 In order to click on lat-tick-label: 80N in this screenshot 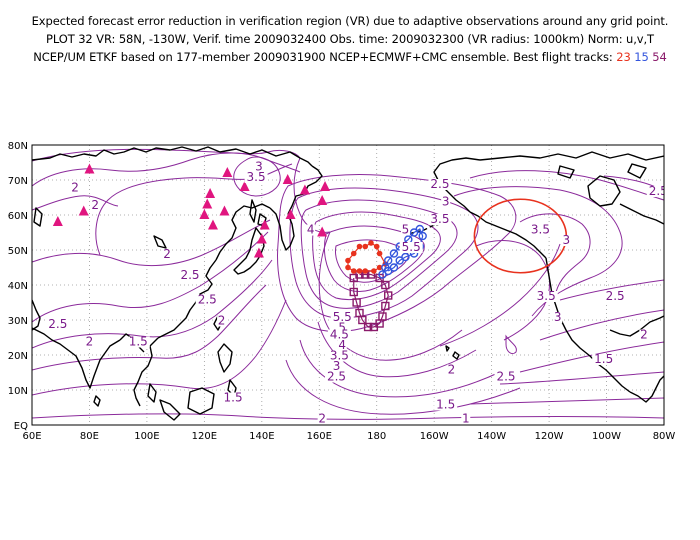, I will do `click(18, 146)`.